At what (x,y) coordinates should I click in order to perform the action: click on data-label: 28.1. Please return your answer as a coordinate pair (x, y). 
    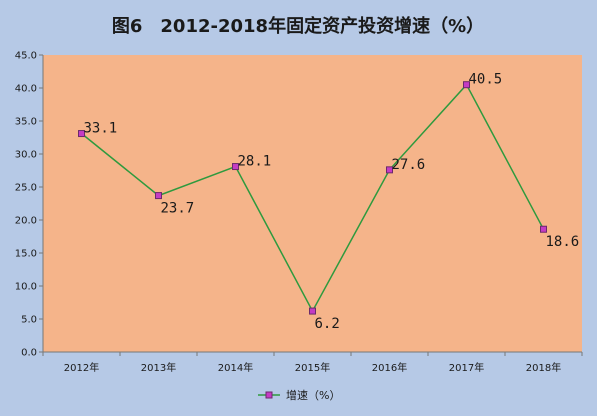
    Looking at the image, I should click on (255, 162).